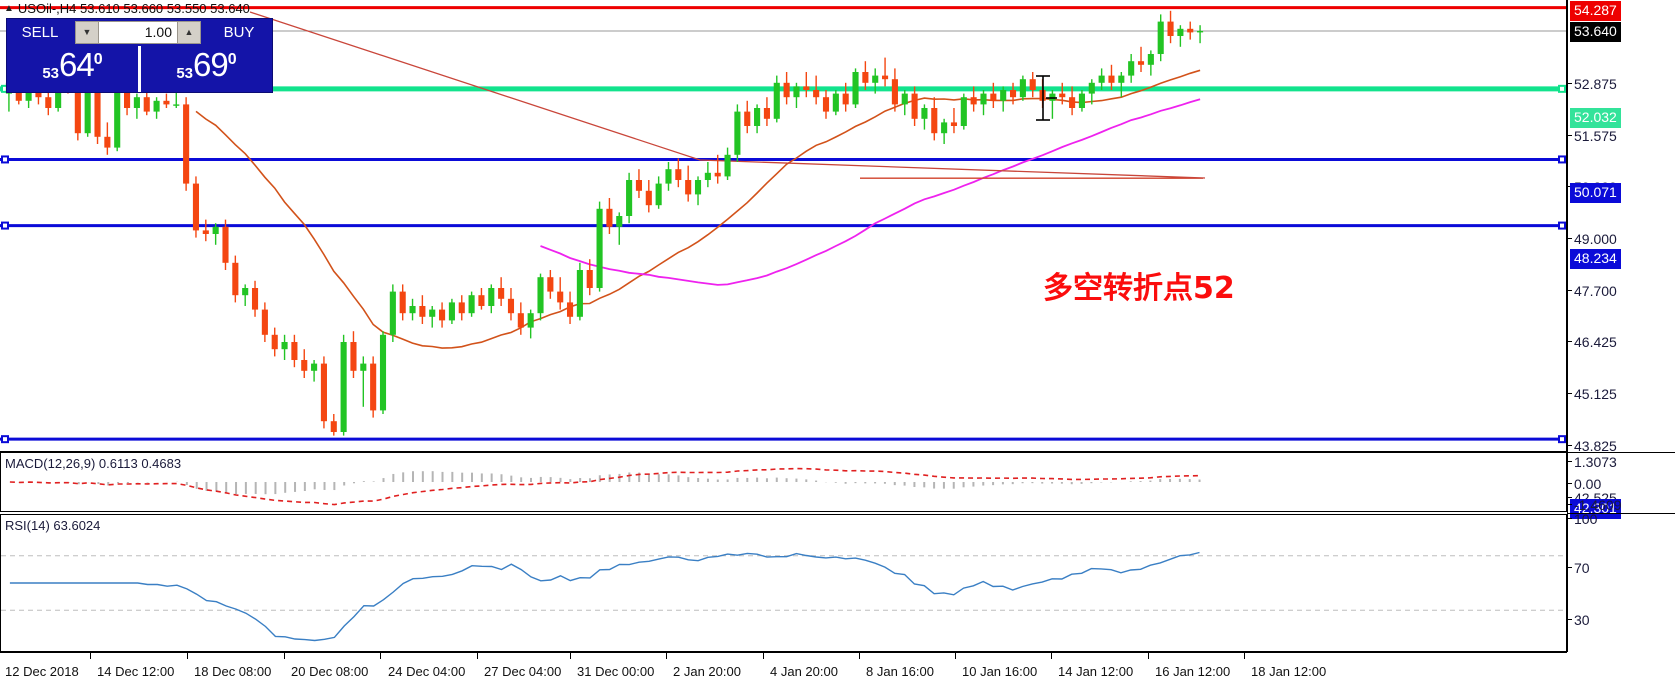  Describe the element at coordinates (40, 32) in the screenshot. I see `sell-button: SELL` at that location.